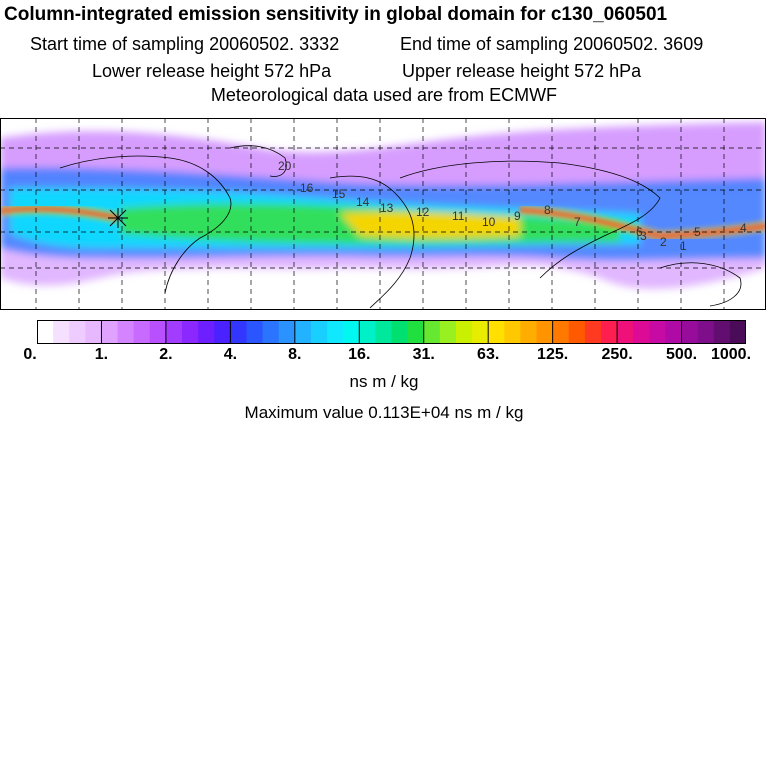 The width and height of the screenshot is (768, 768). Describe the element at coordinates (295, 354) in the screenshot. I see `colorbar-tick-label: 8.` at that location.